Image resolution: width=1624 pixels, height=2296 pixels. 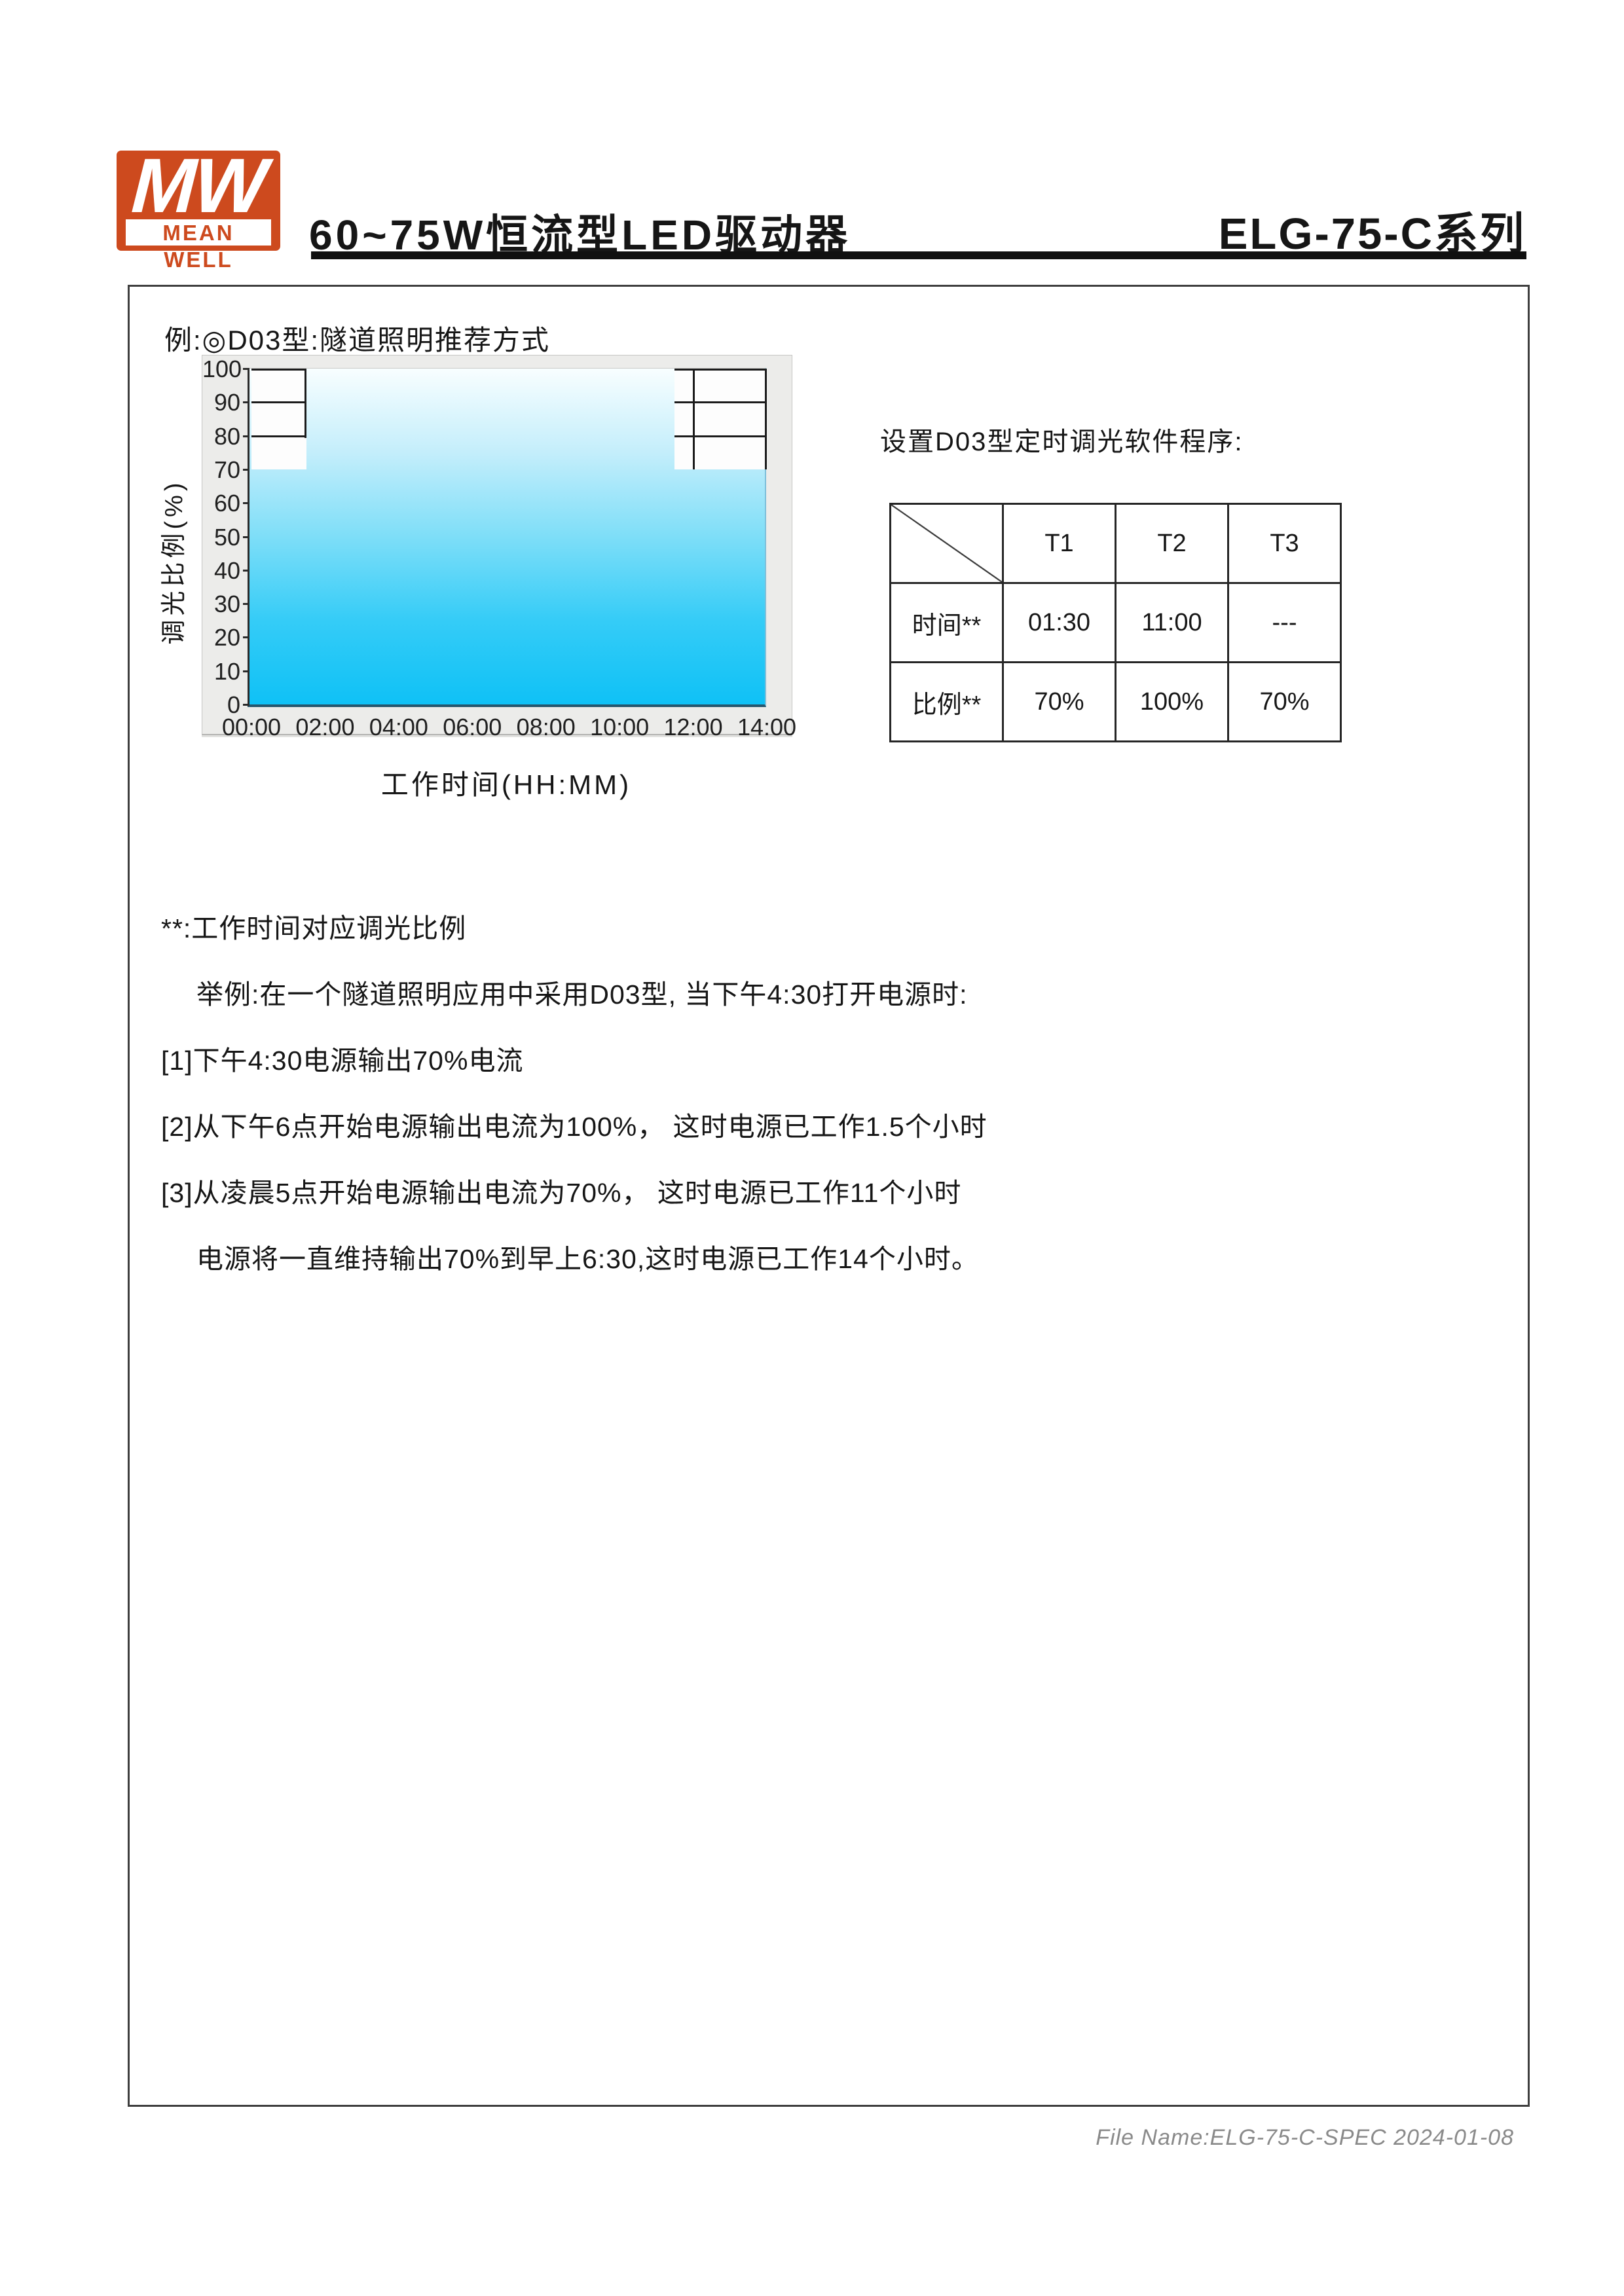 I want to click on y-tick-label: 30, so click(x=226, y=604).